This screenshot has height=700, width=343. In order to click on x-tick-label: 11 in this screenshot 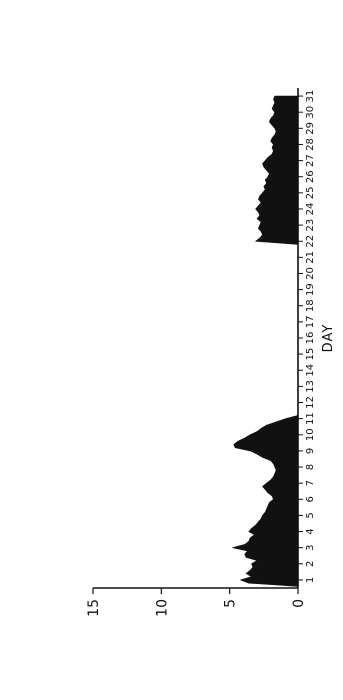, I will do `click(310, 418)`.